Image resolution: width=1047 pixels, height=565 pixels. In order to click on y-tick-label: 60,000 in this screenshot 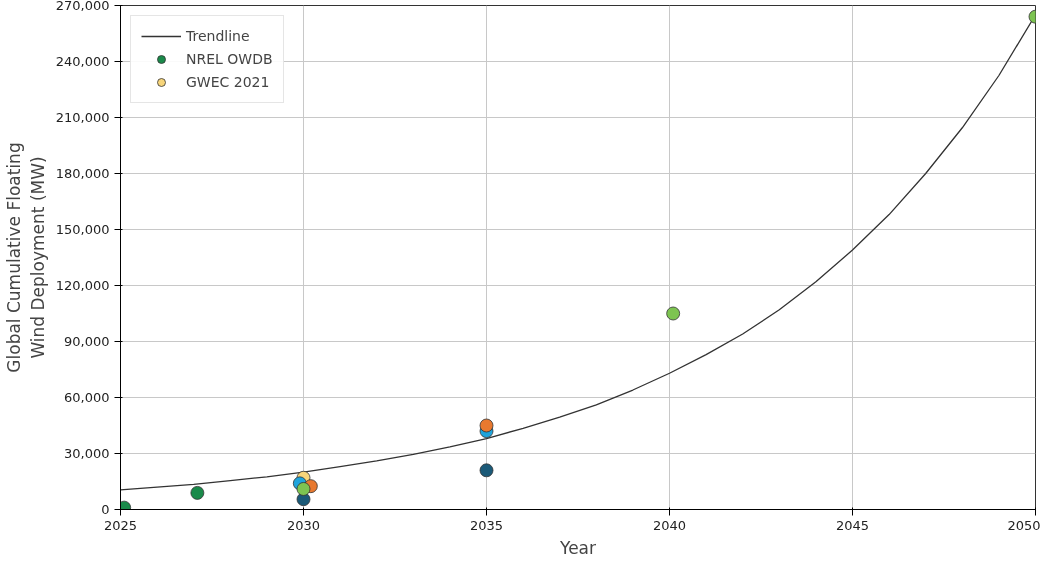, I will do `click(87, 397)`.